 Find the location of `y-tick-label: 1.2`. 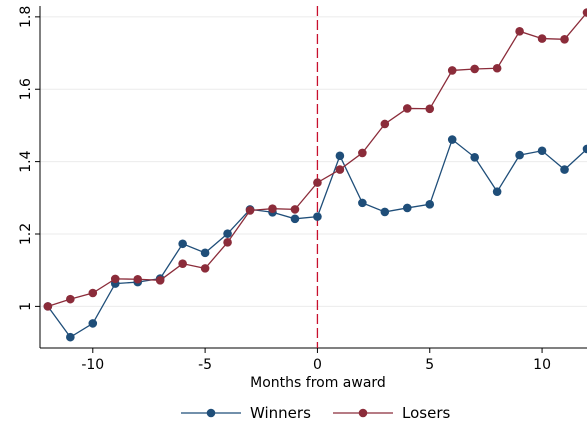

y-tick-label: 1.2 is located at coordinates (26, 234).